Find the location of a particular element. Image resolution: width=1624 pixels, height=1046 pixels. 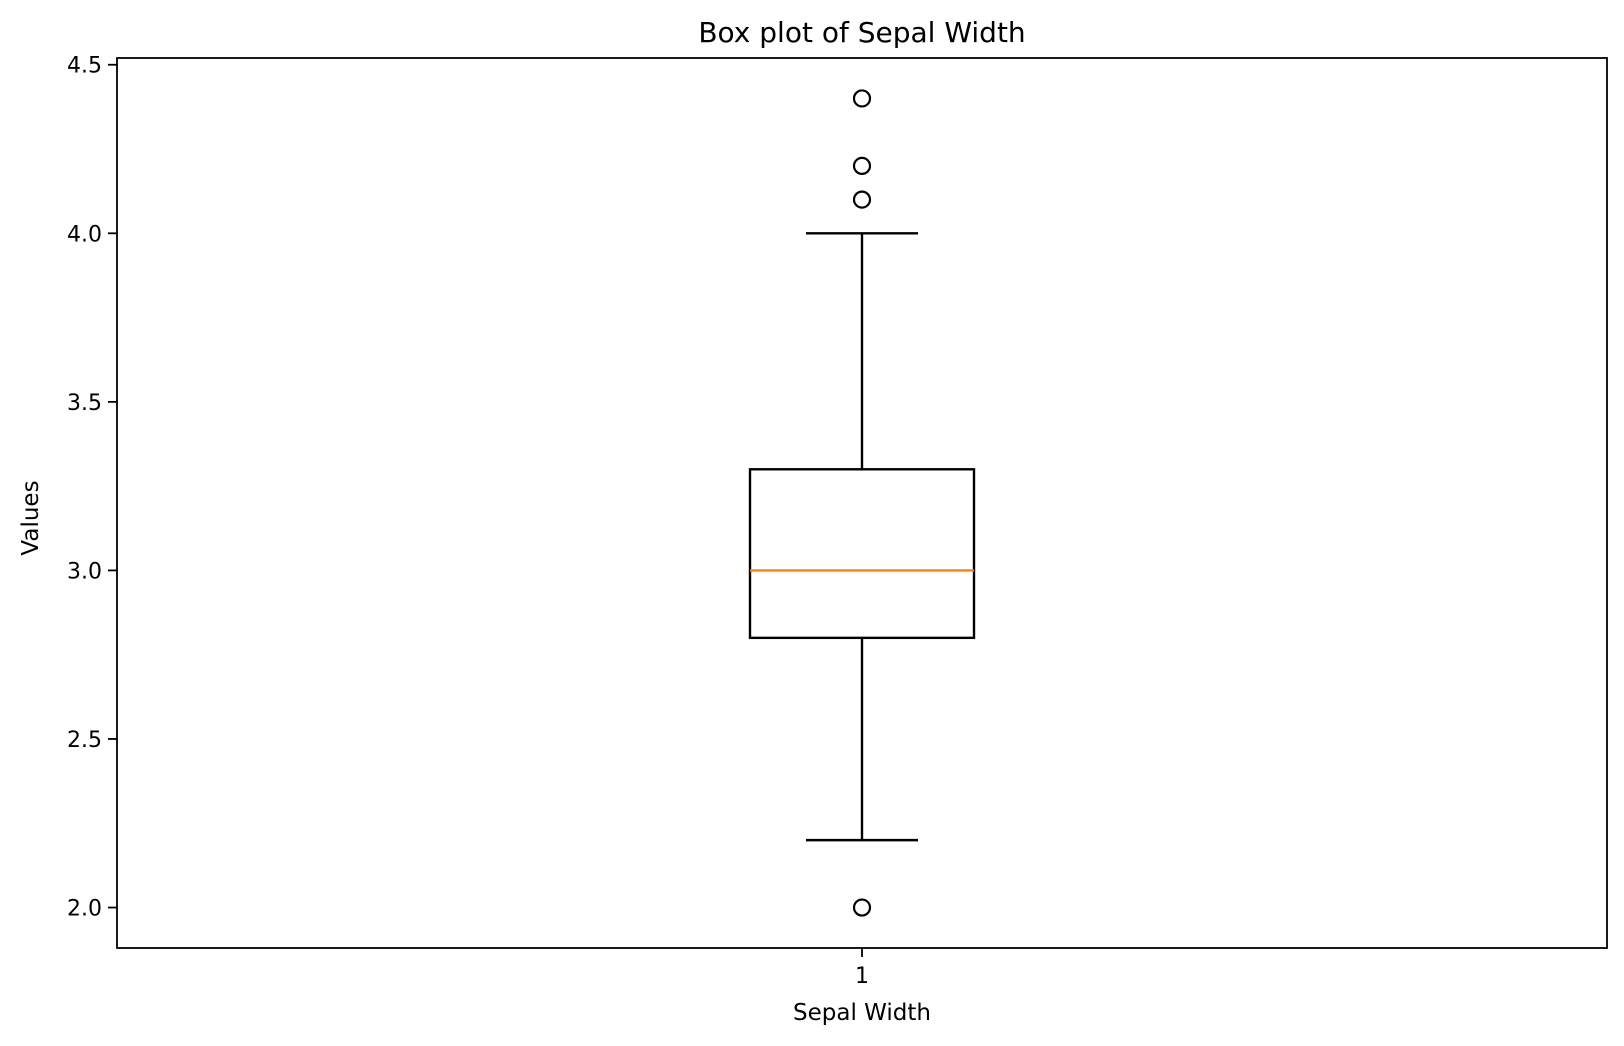

y-tick-label: 4.5 is located at coordinates (84, 66).